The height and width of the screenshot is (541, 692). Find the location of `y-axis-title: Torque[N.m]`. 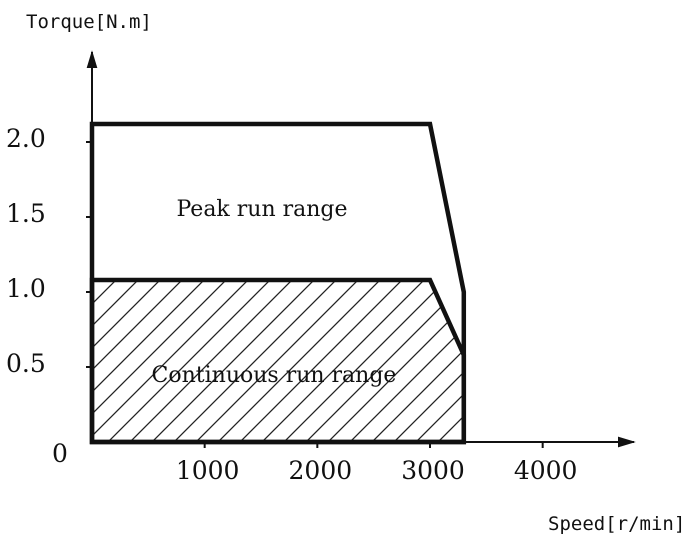

y-axis-title: Torque[N.m] is located at coordinates (89, 22).